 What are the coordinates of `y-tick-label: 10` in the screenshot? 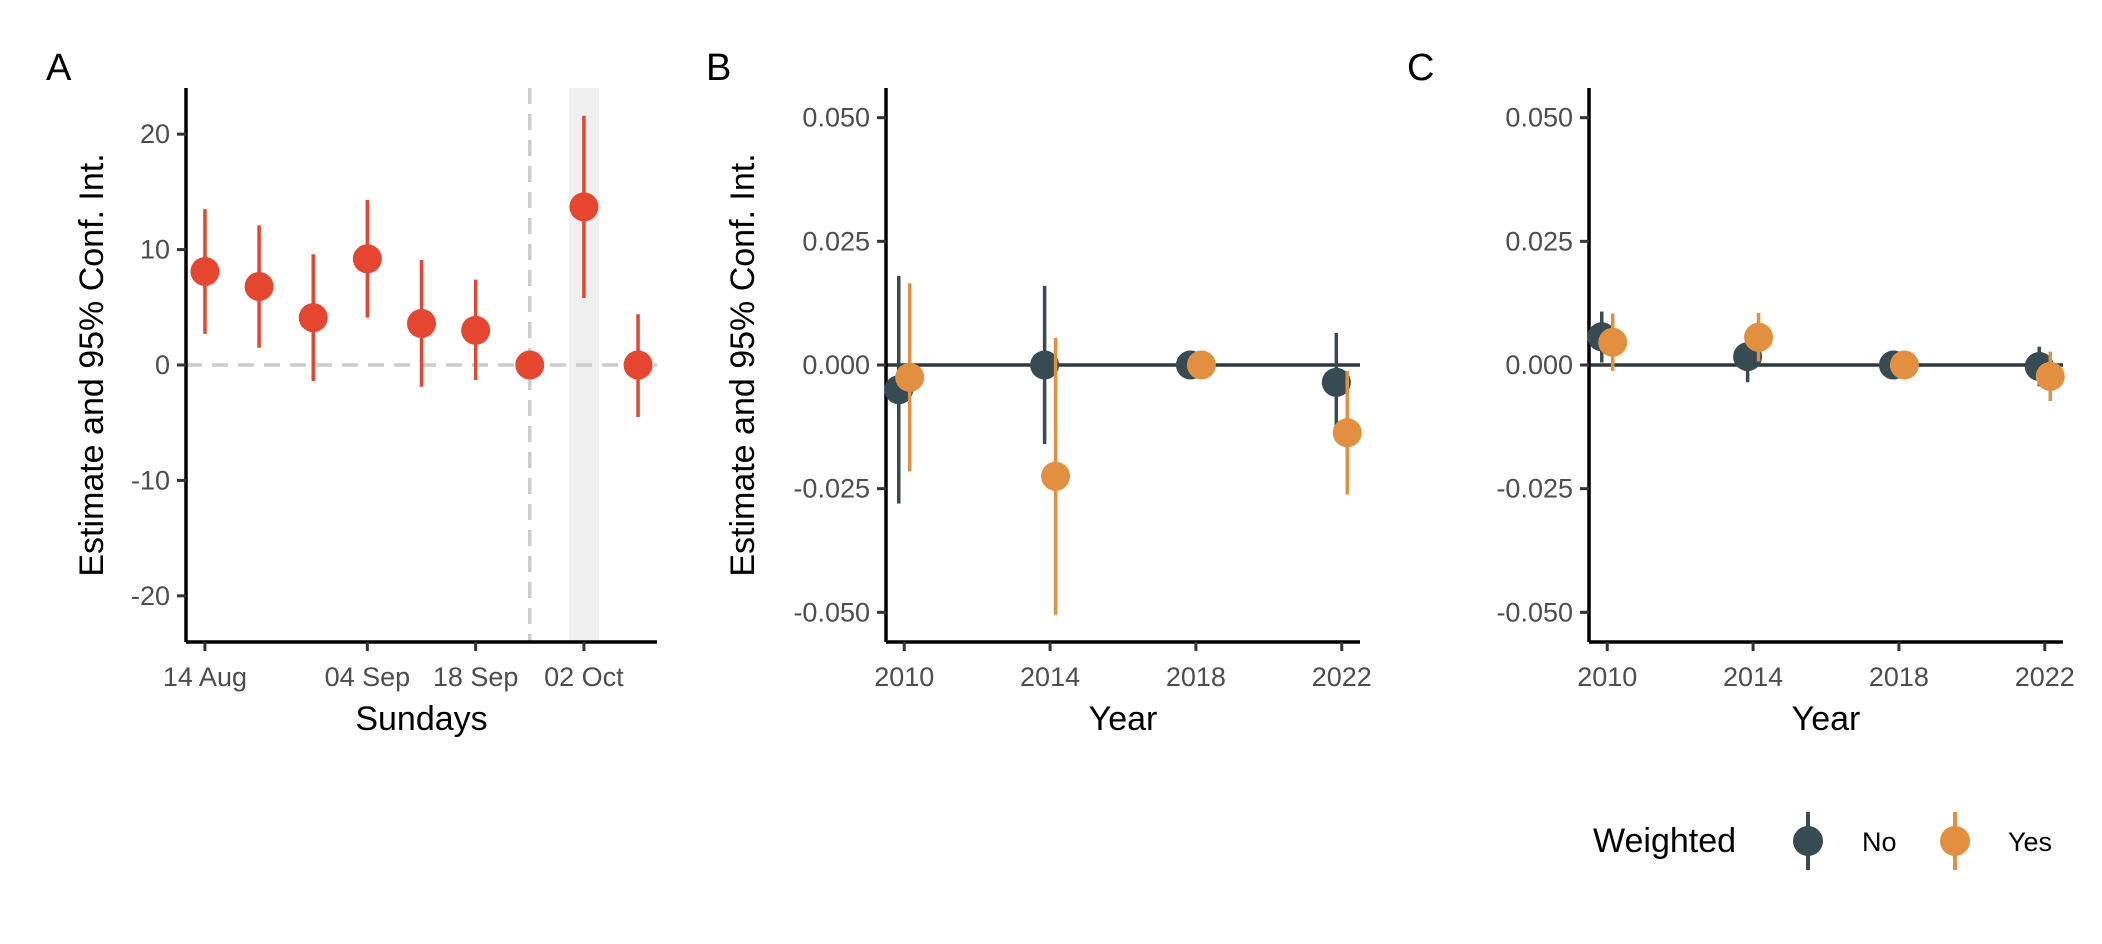 It's located at (155, 250).